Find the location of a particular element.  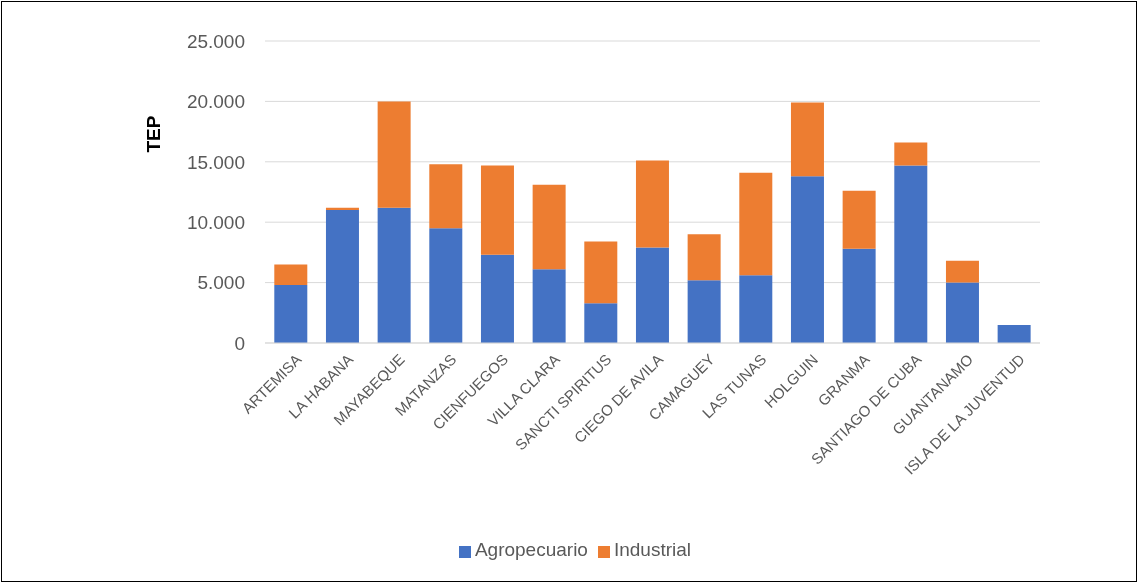

y-tick-label: 5.000 is located at coordinates (221, 283).